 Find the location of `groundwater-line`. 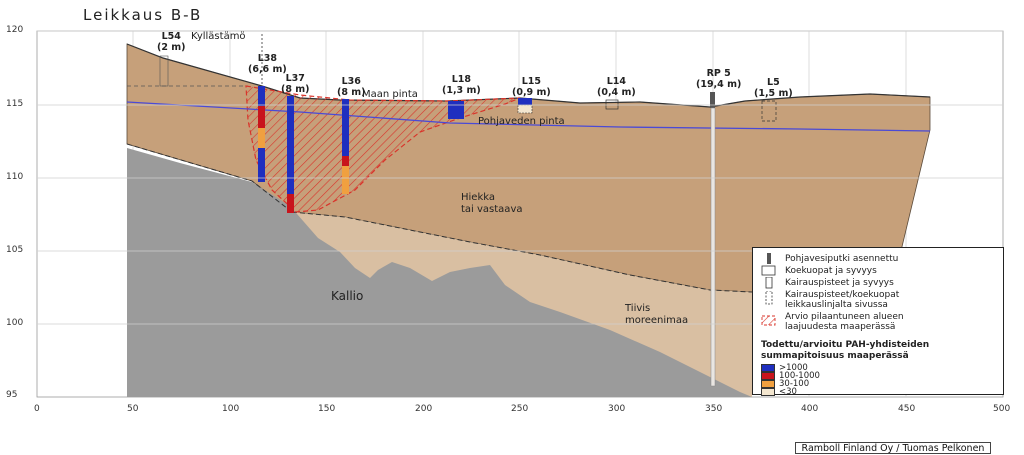

groundwater-line is located at coordinates (528, 116).